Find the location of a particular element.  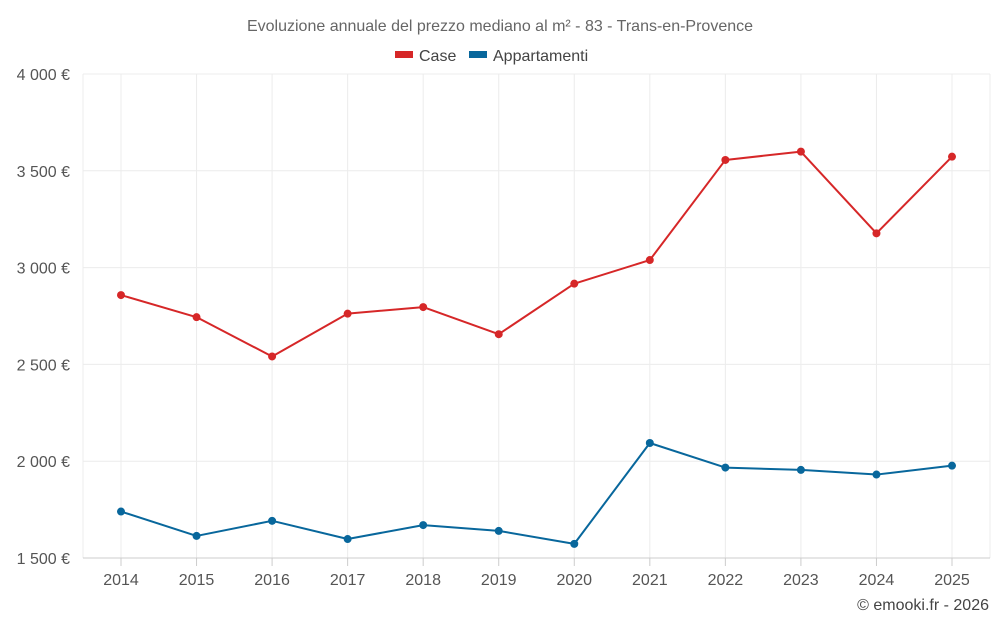

x-tick-label: 2020 is located at coordinates (574, 580).